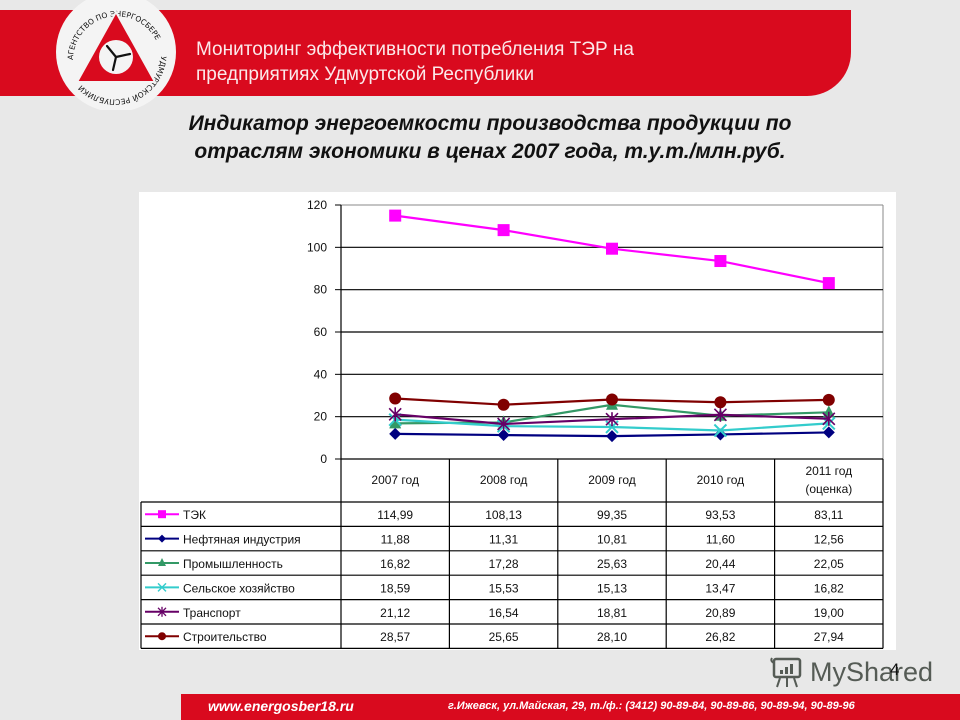 This screenshot has height=720, width=960. Describe the element at coordinates (612, 540) in the screenshot. I see `table-cell-value: 10,81` at that location.